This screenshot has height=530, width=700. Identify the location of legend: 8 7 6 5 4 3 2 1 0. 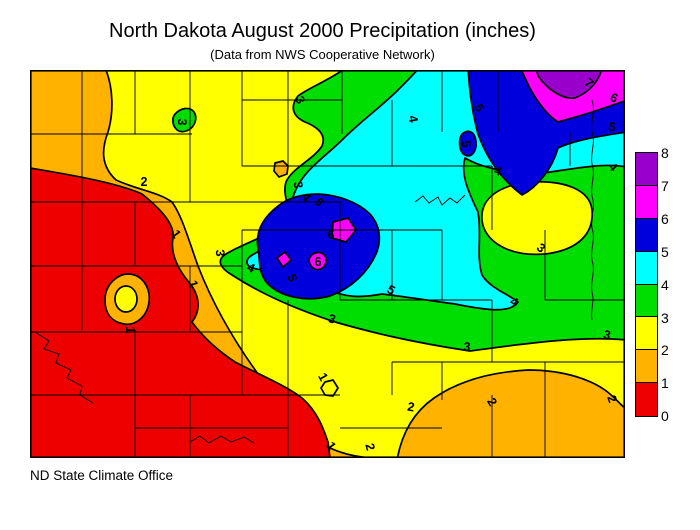
(665, 288).